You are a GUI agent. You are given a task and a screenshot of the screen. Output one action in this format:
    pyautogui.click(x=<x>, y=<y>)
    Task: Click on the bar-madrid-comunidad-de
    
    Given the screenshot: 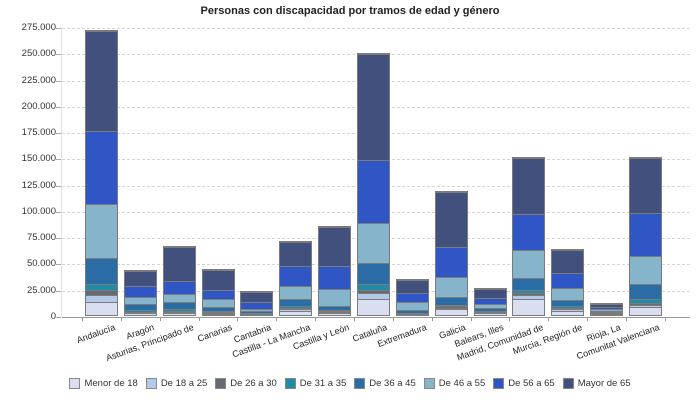 What is the action you would take?
    pyautogui.click(x=529, y=236)
    